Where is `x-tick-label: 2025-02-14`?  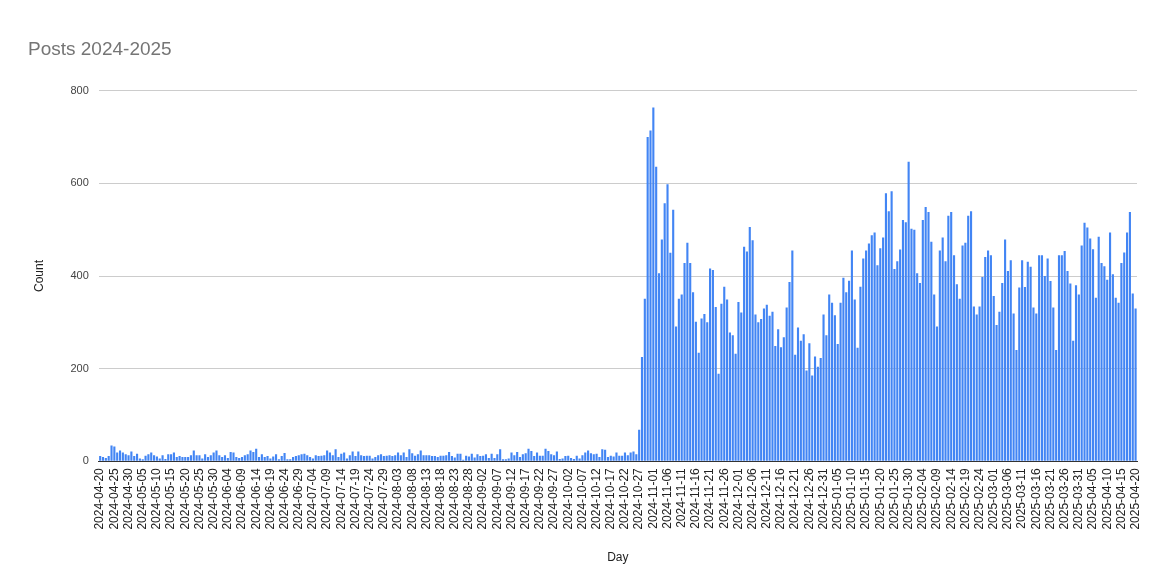 x-tick-label: 2025-02-14 is located at coordinates (950, 498).